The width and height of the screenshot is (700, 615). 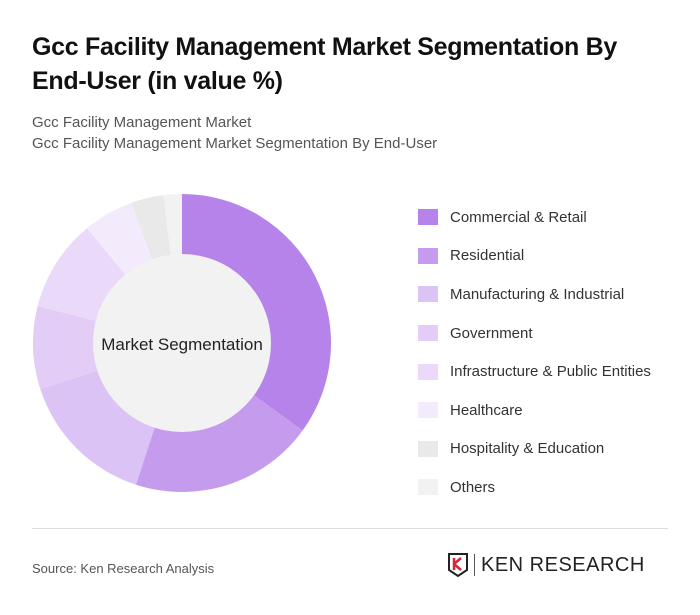 I want to click on legend-item: Commercial & Retail, so click(x=534, y=217).